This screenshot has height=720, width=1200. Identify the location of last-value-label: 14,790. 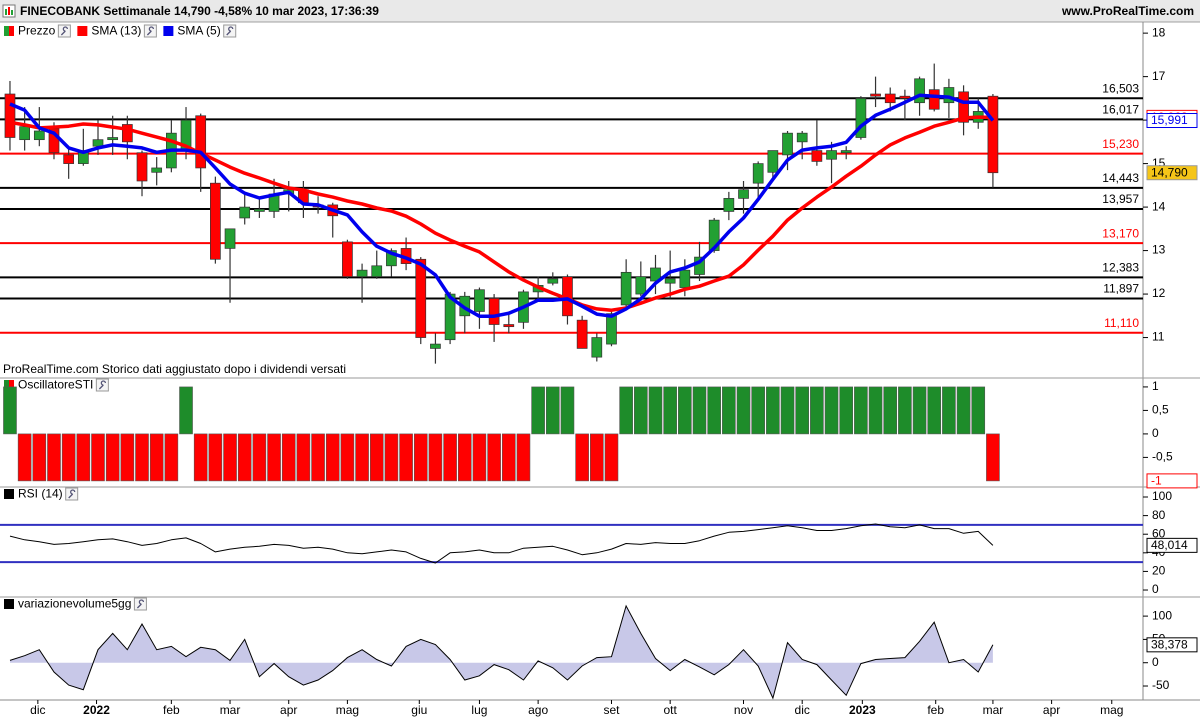
(1169, 172).